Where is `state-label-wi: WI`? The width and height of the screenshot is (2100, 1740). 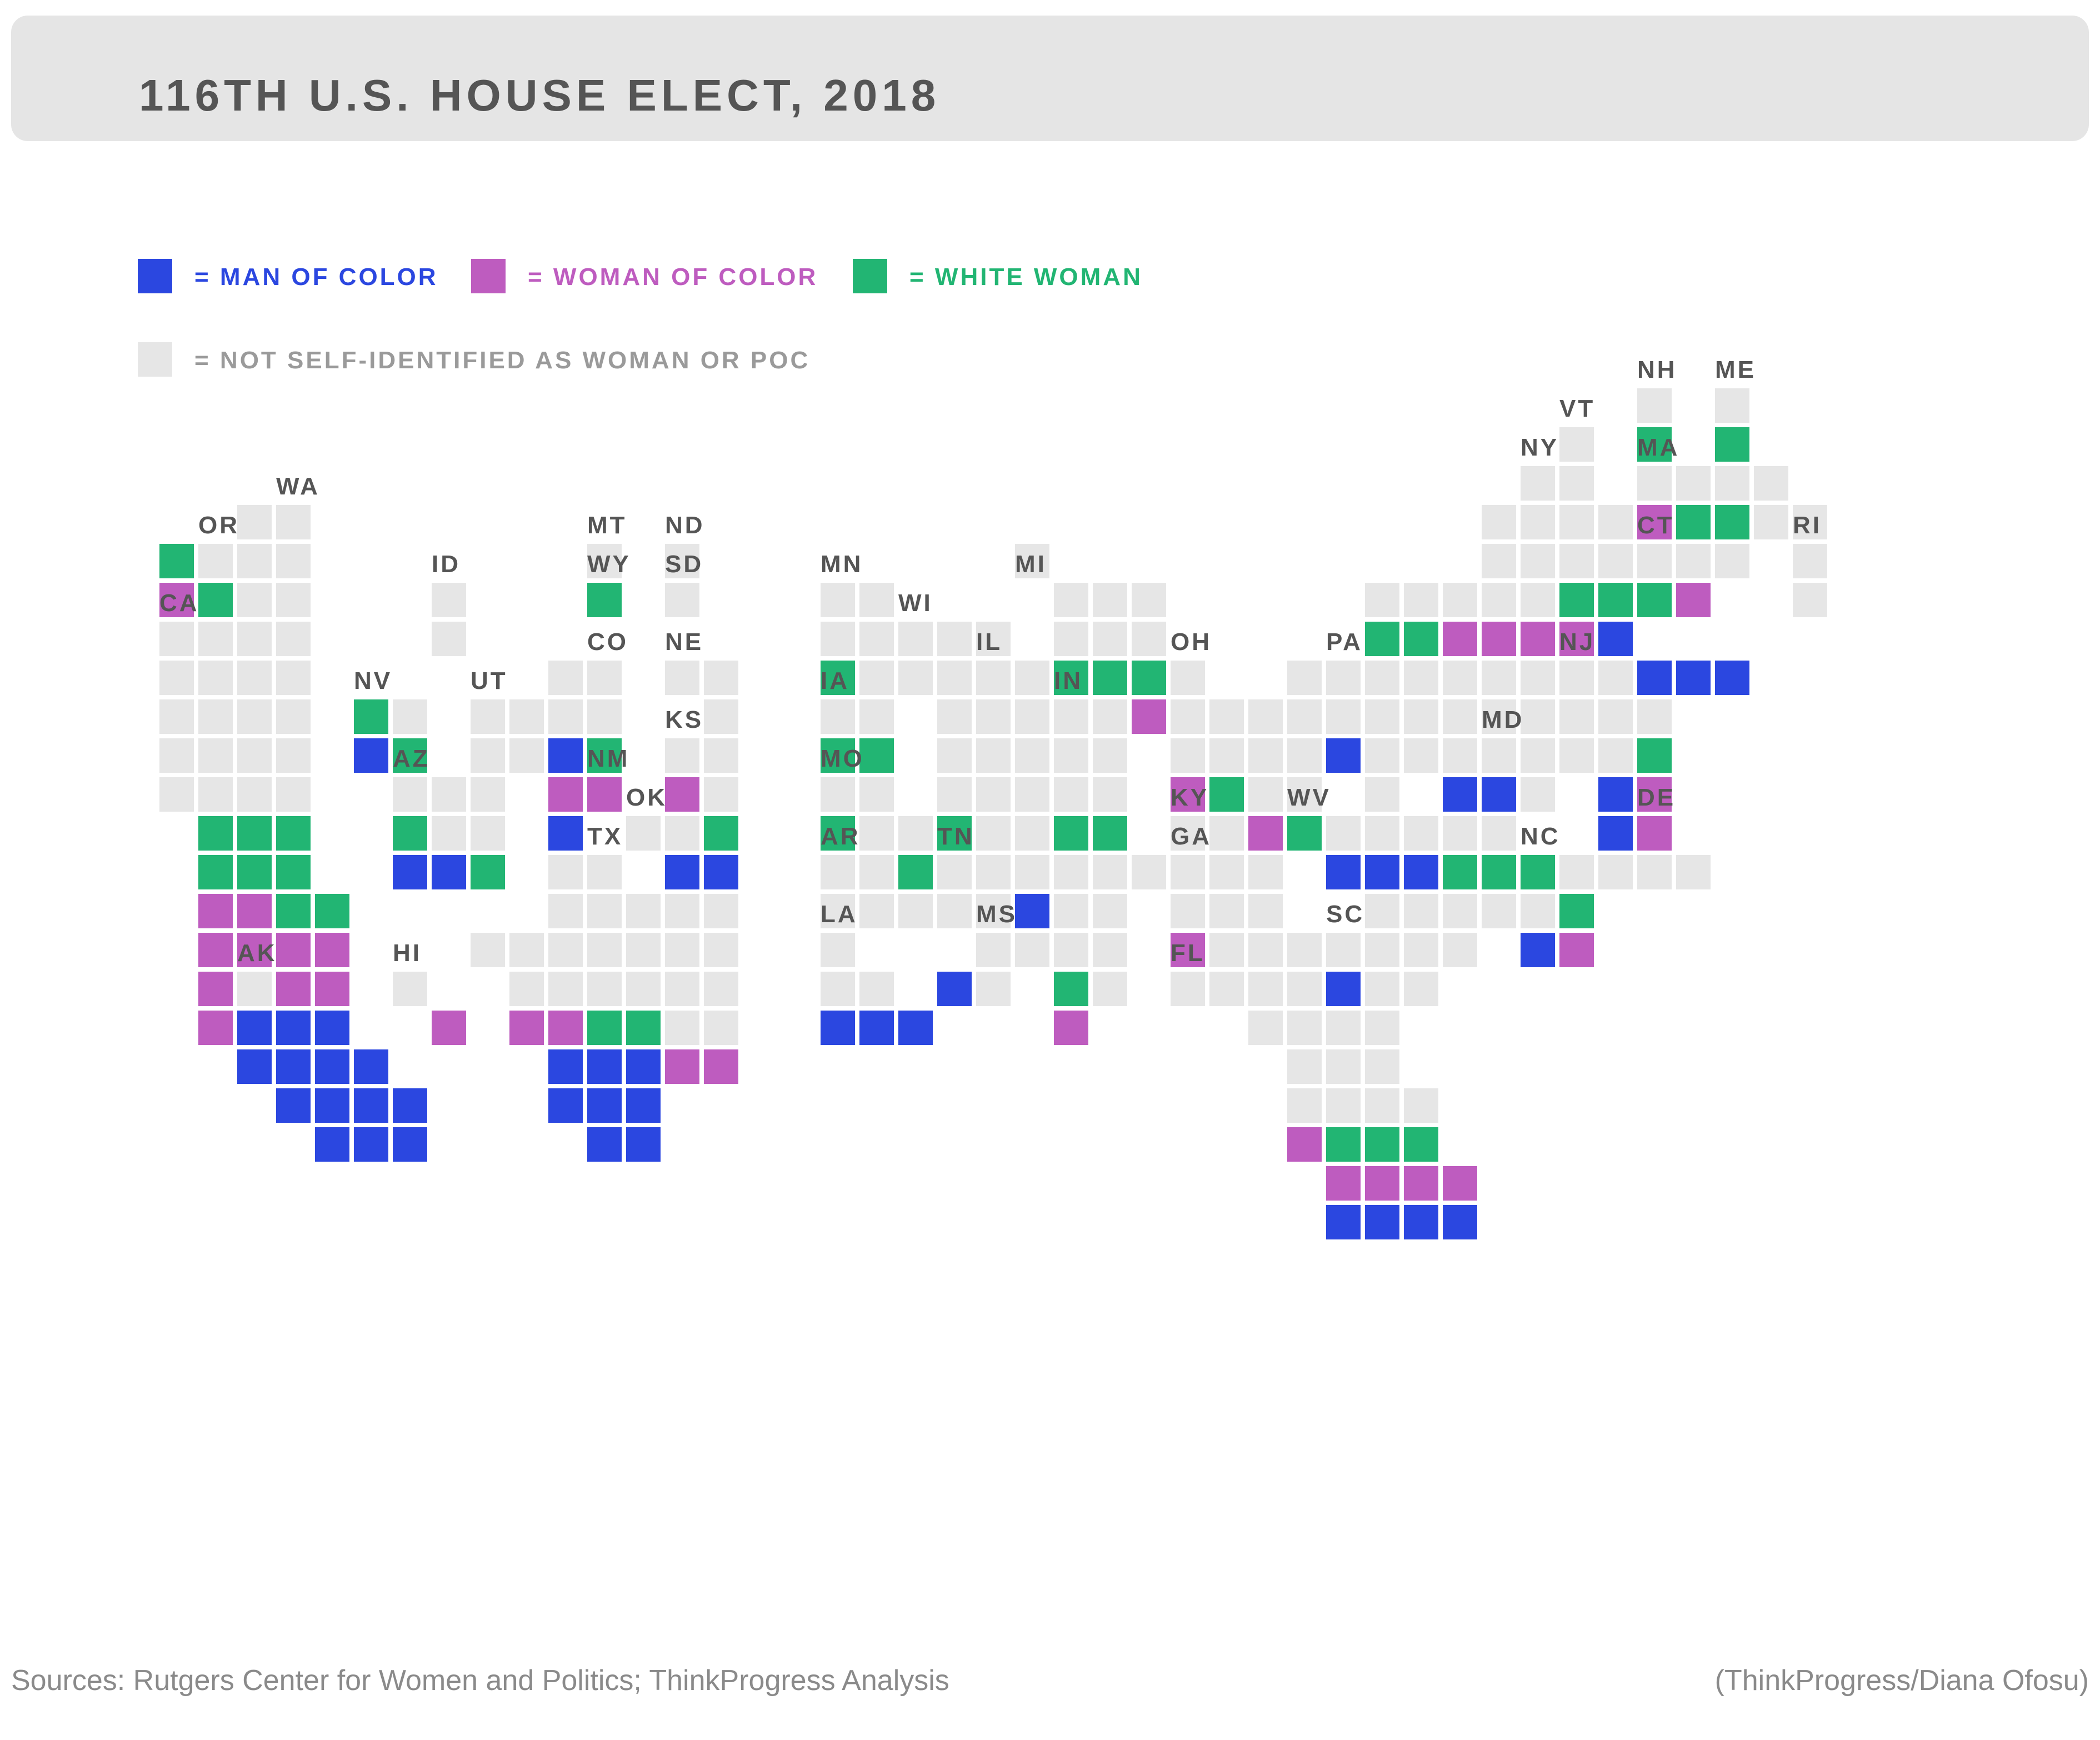
state-label-wi: WI is located at coordinates (916, 603).